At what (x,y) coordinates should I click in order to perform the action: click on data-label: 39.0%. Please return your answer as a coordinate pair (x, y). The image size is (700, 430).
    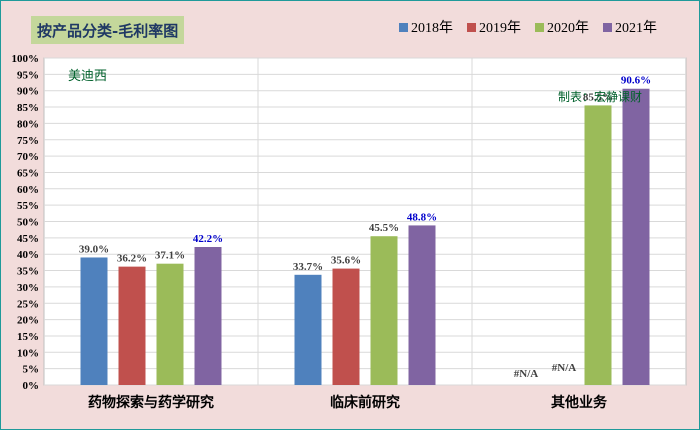
    Looking at the image, I should click on (94, 249).